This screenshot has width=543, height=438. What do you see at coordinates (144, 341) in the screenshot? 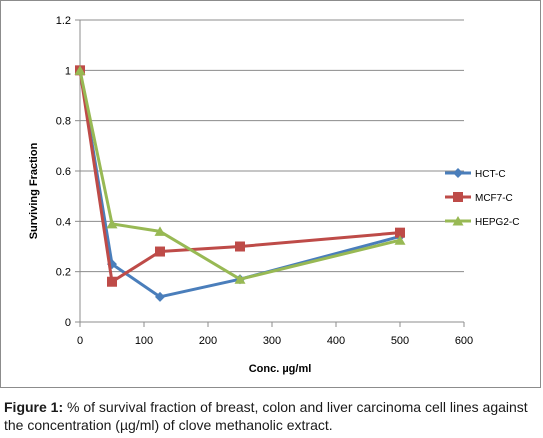
I see `x-tick-label: 100` at bounding box center [144, 341].